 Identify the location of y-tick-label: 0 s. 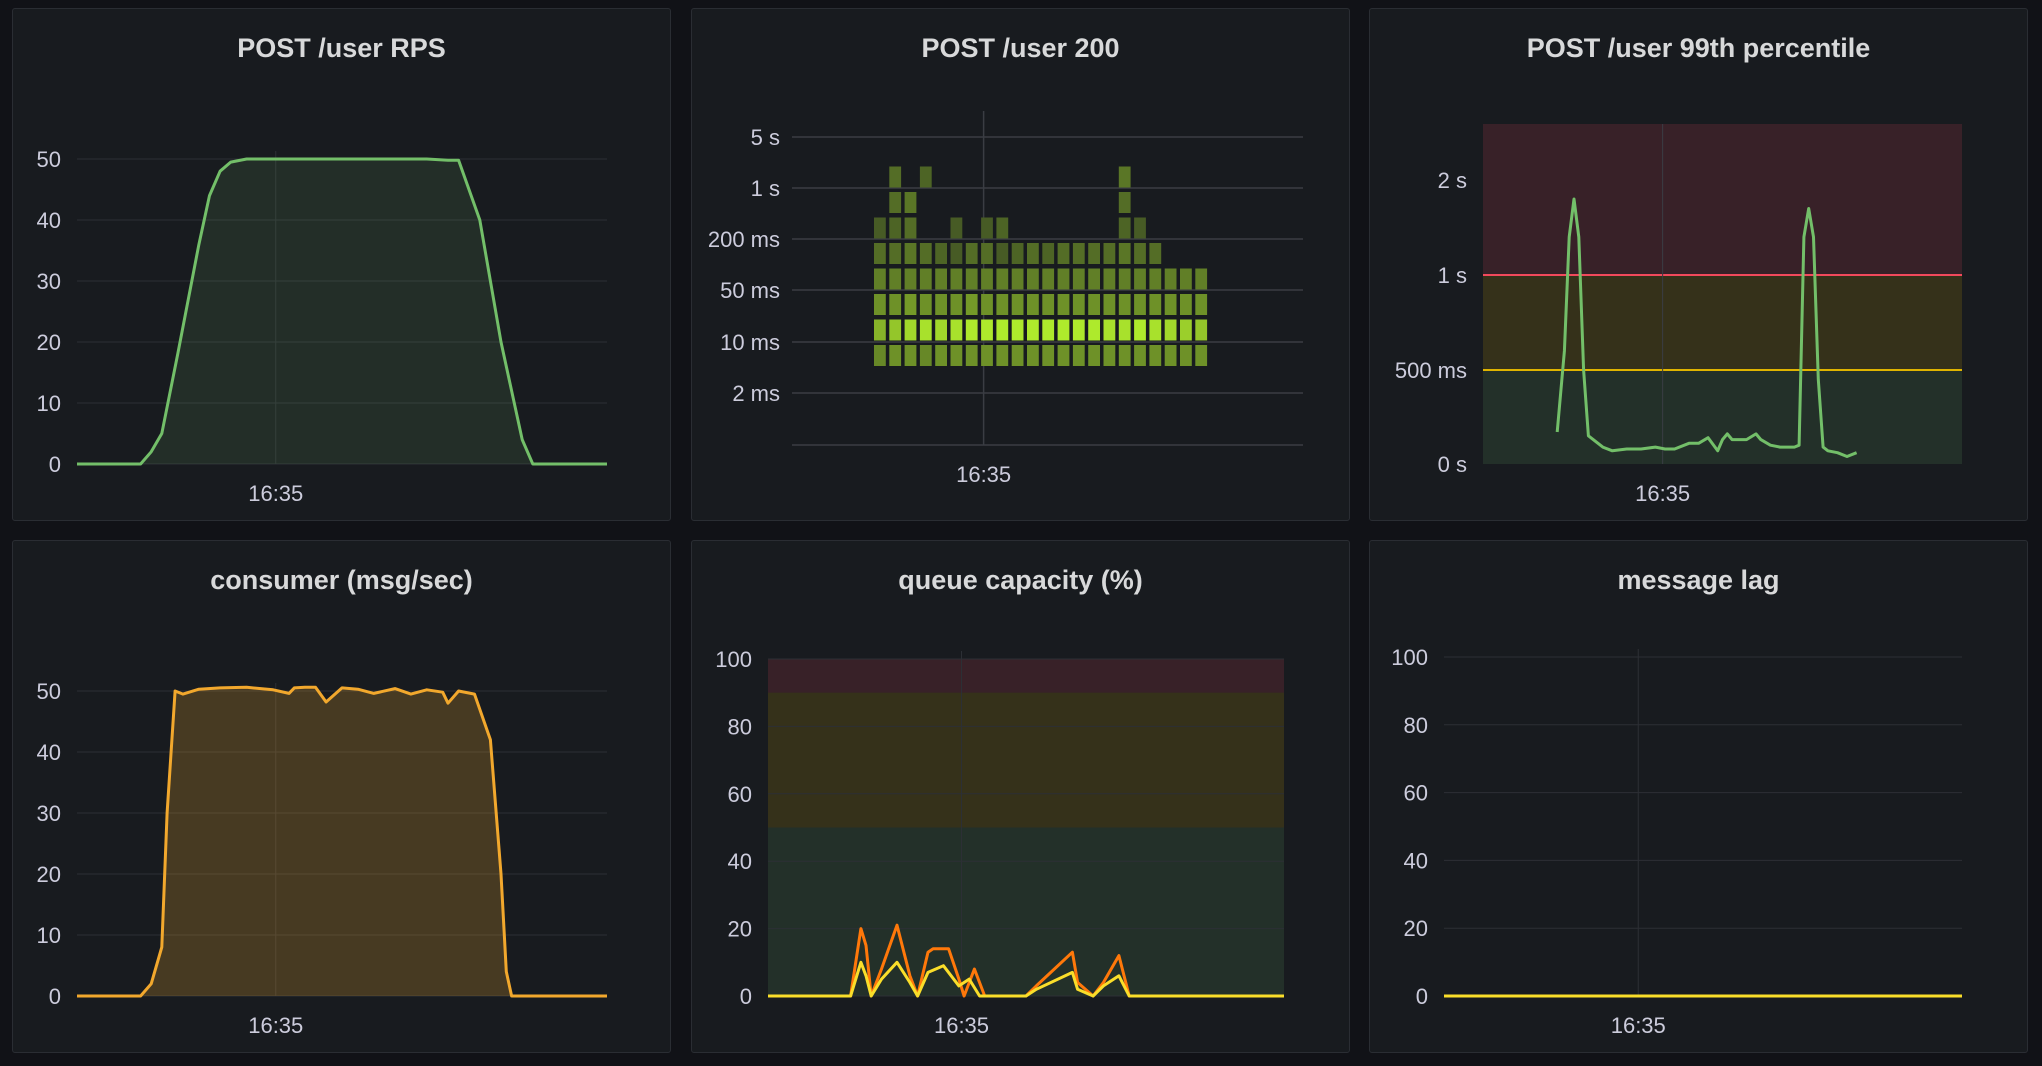
(1452, 464).